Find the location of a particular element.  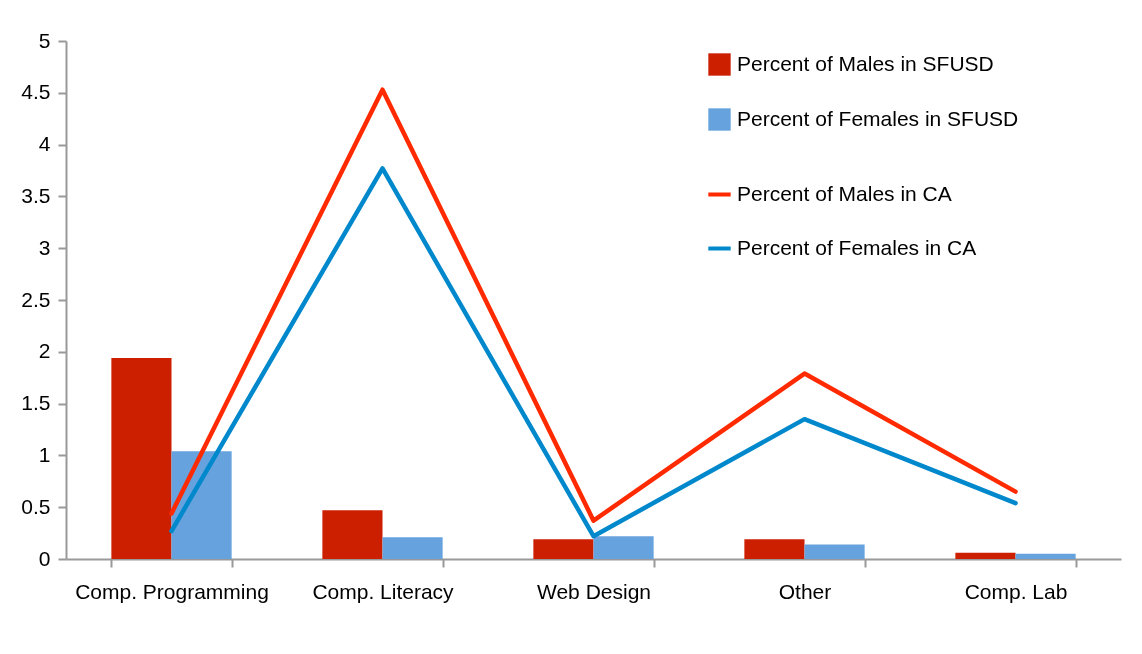

x-tick-label: Comp. Literacy is located at coordinates (383, 591).